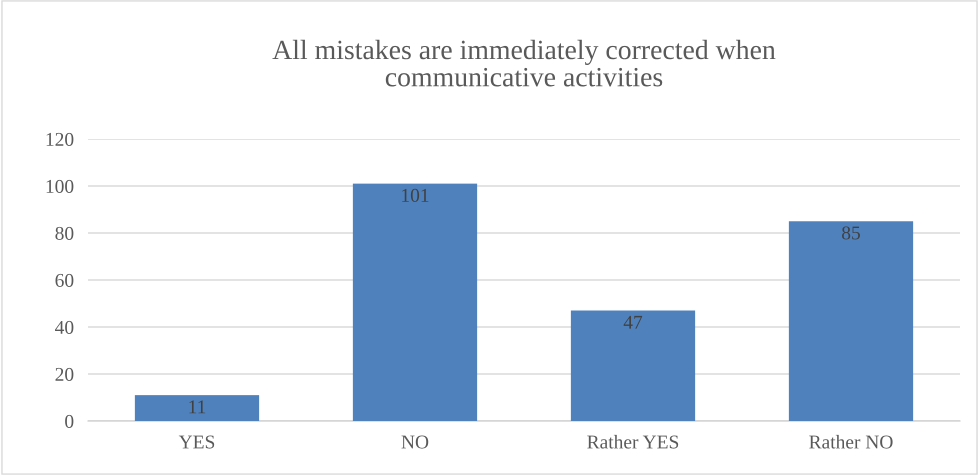 The height and width of the screenshot is (475, 979). What do you see at coordinates (60, 186) in the screenshot?
I see `y-tick-label: 100` at bounding box center [60, 186].